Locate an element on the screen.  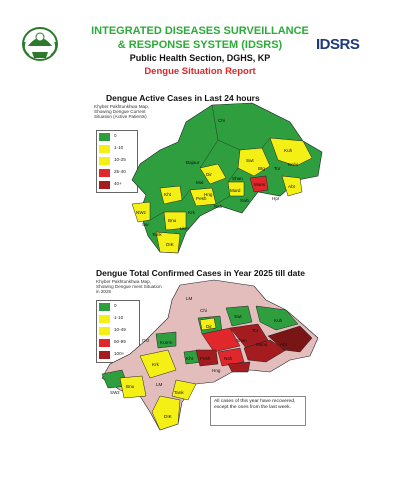
map2-legend: 0 1-10 10-49 50-99 100+ is located at coordinates (118, 331).